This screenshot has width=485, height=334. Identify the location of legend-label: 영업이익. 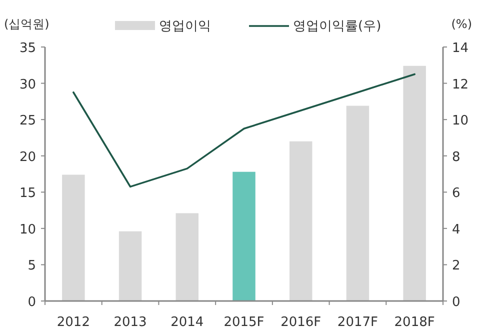
(185, 26).